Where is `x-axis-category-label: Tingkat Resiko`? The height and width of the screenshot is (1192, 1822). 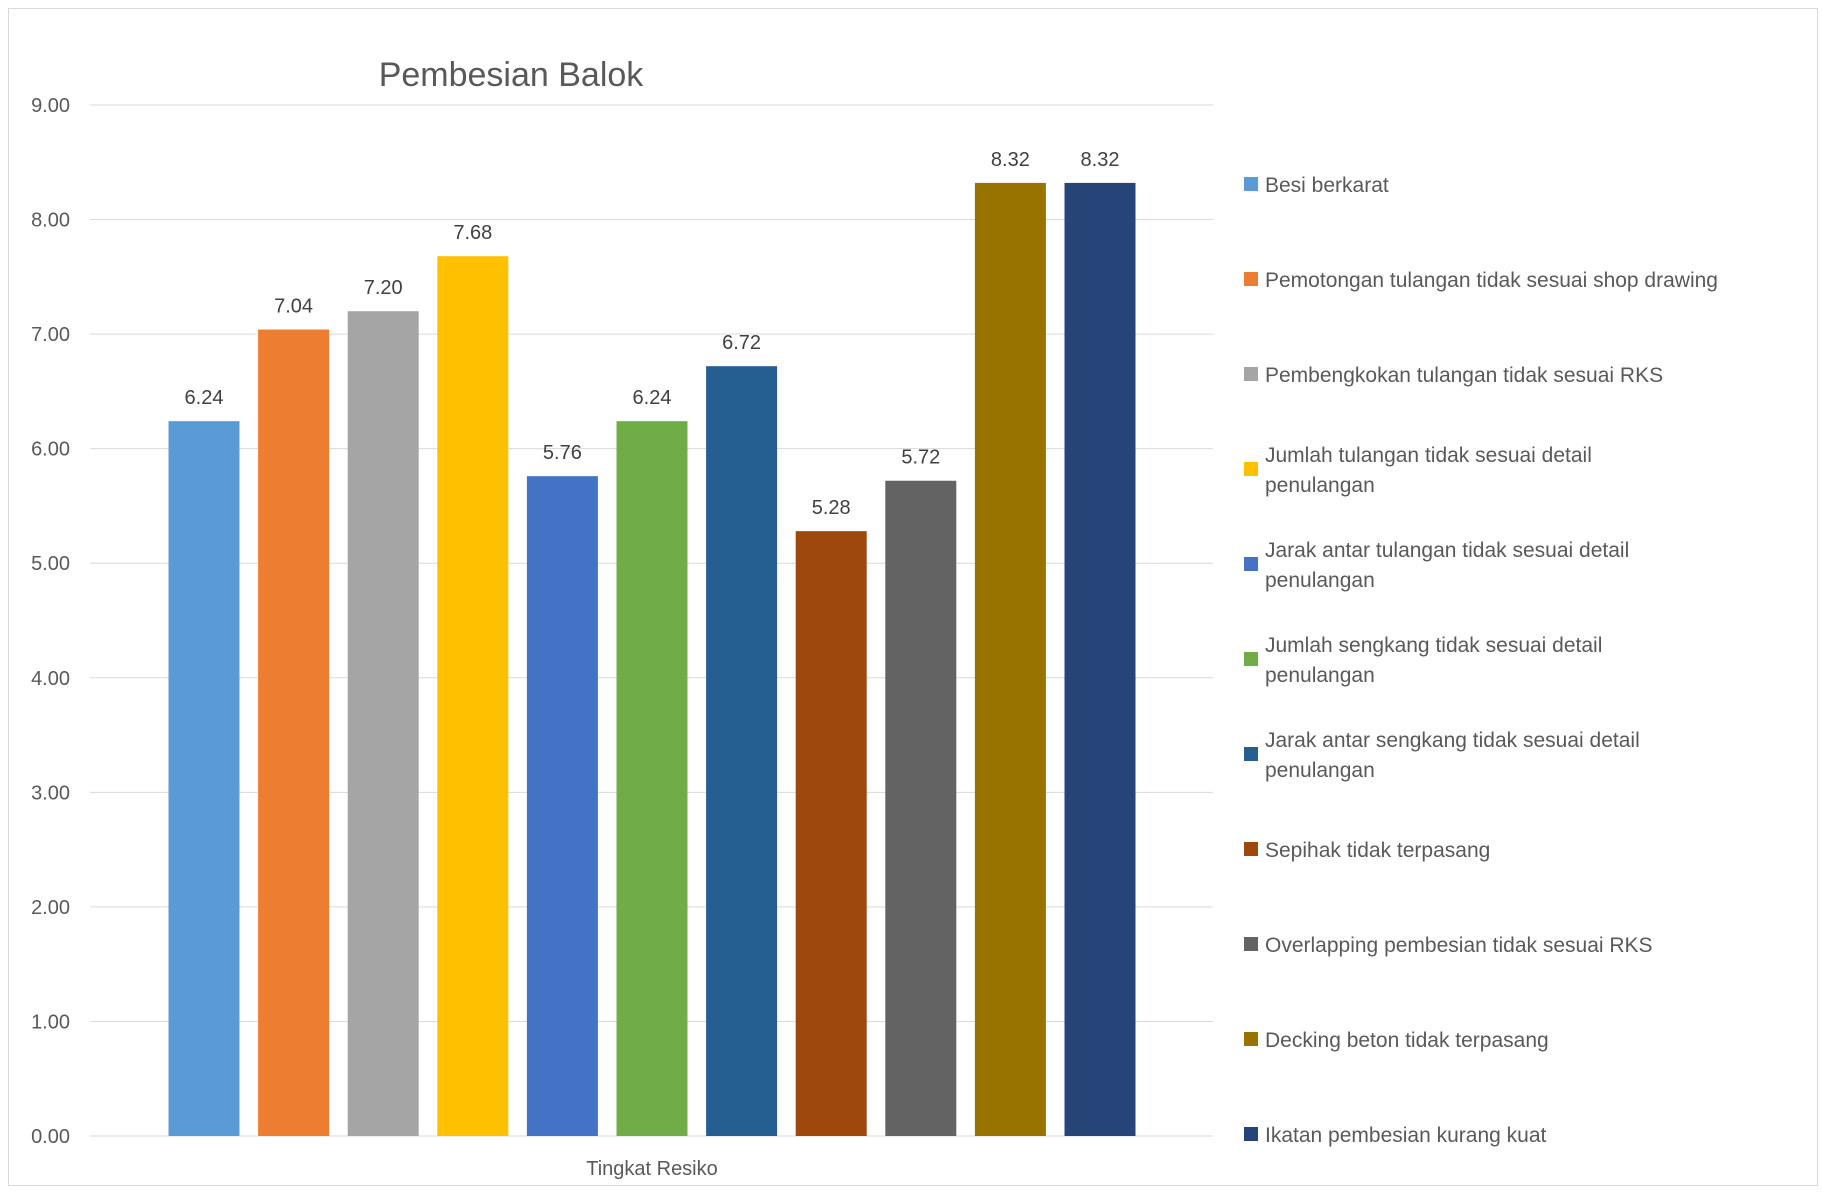 x-axis-category-label: Tingkat Resiko is located at coordinates (652, 1169).